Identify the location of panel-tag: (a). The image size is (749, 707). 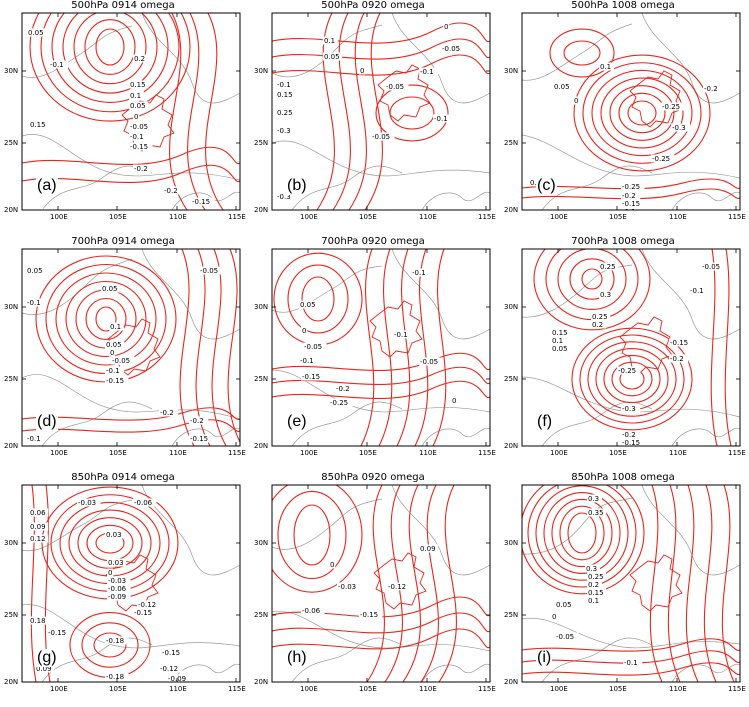
(47, 186).